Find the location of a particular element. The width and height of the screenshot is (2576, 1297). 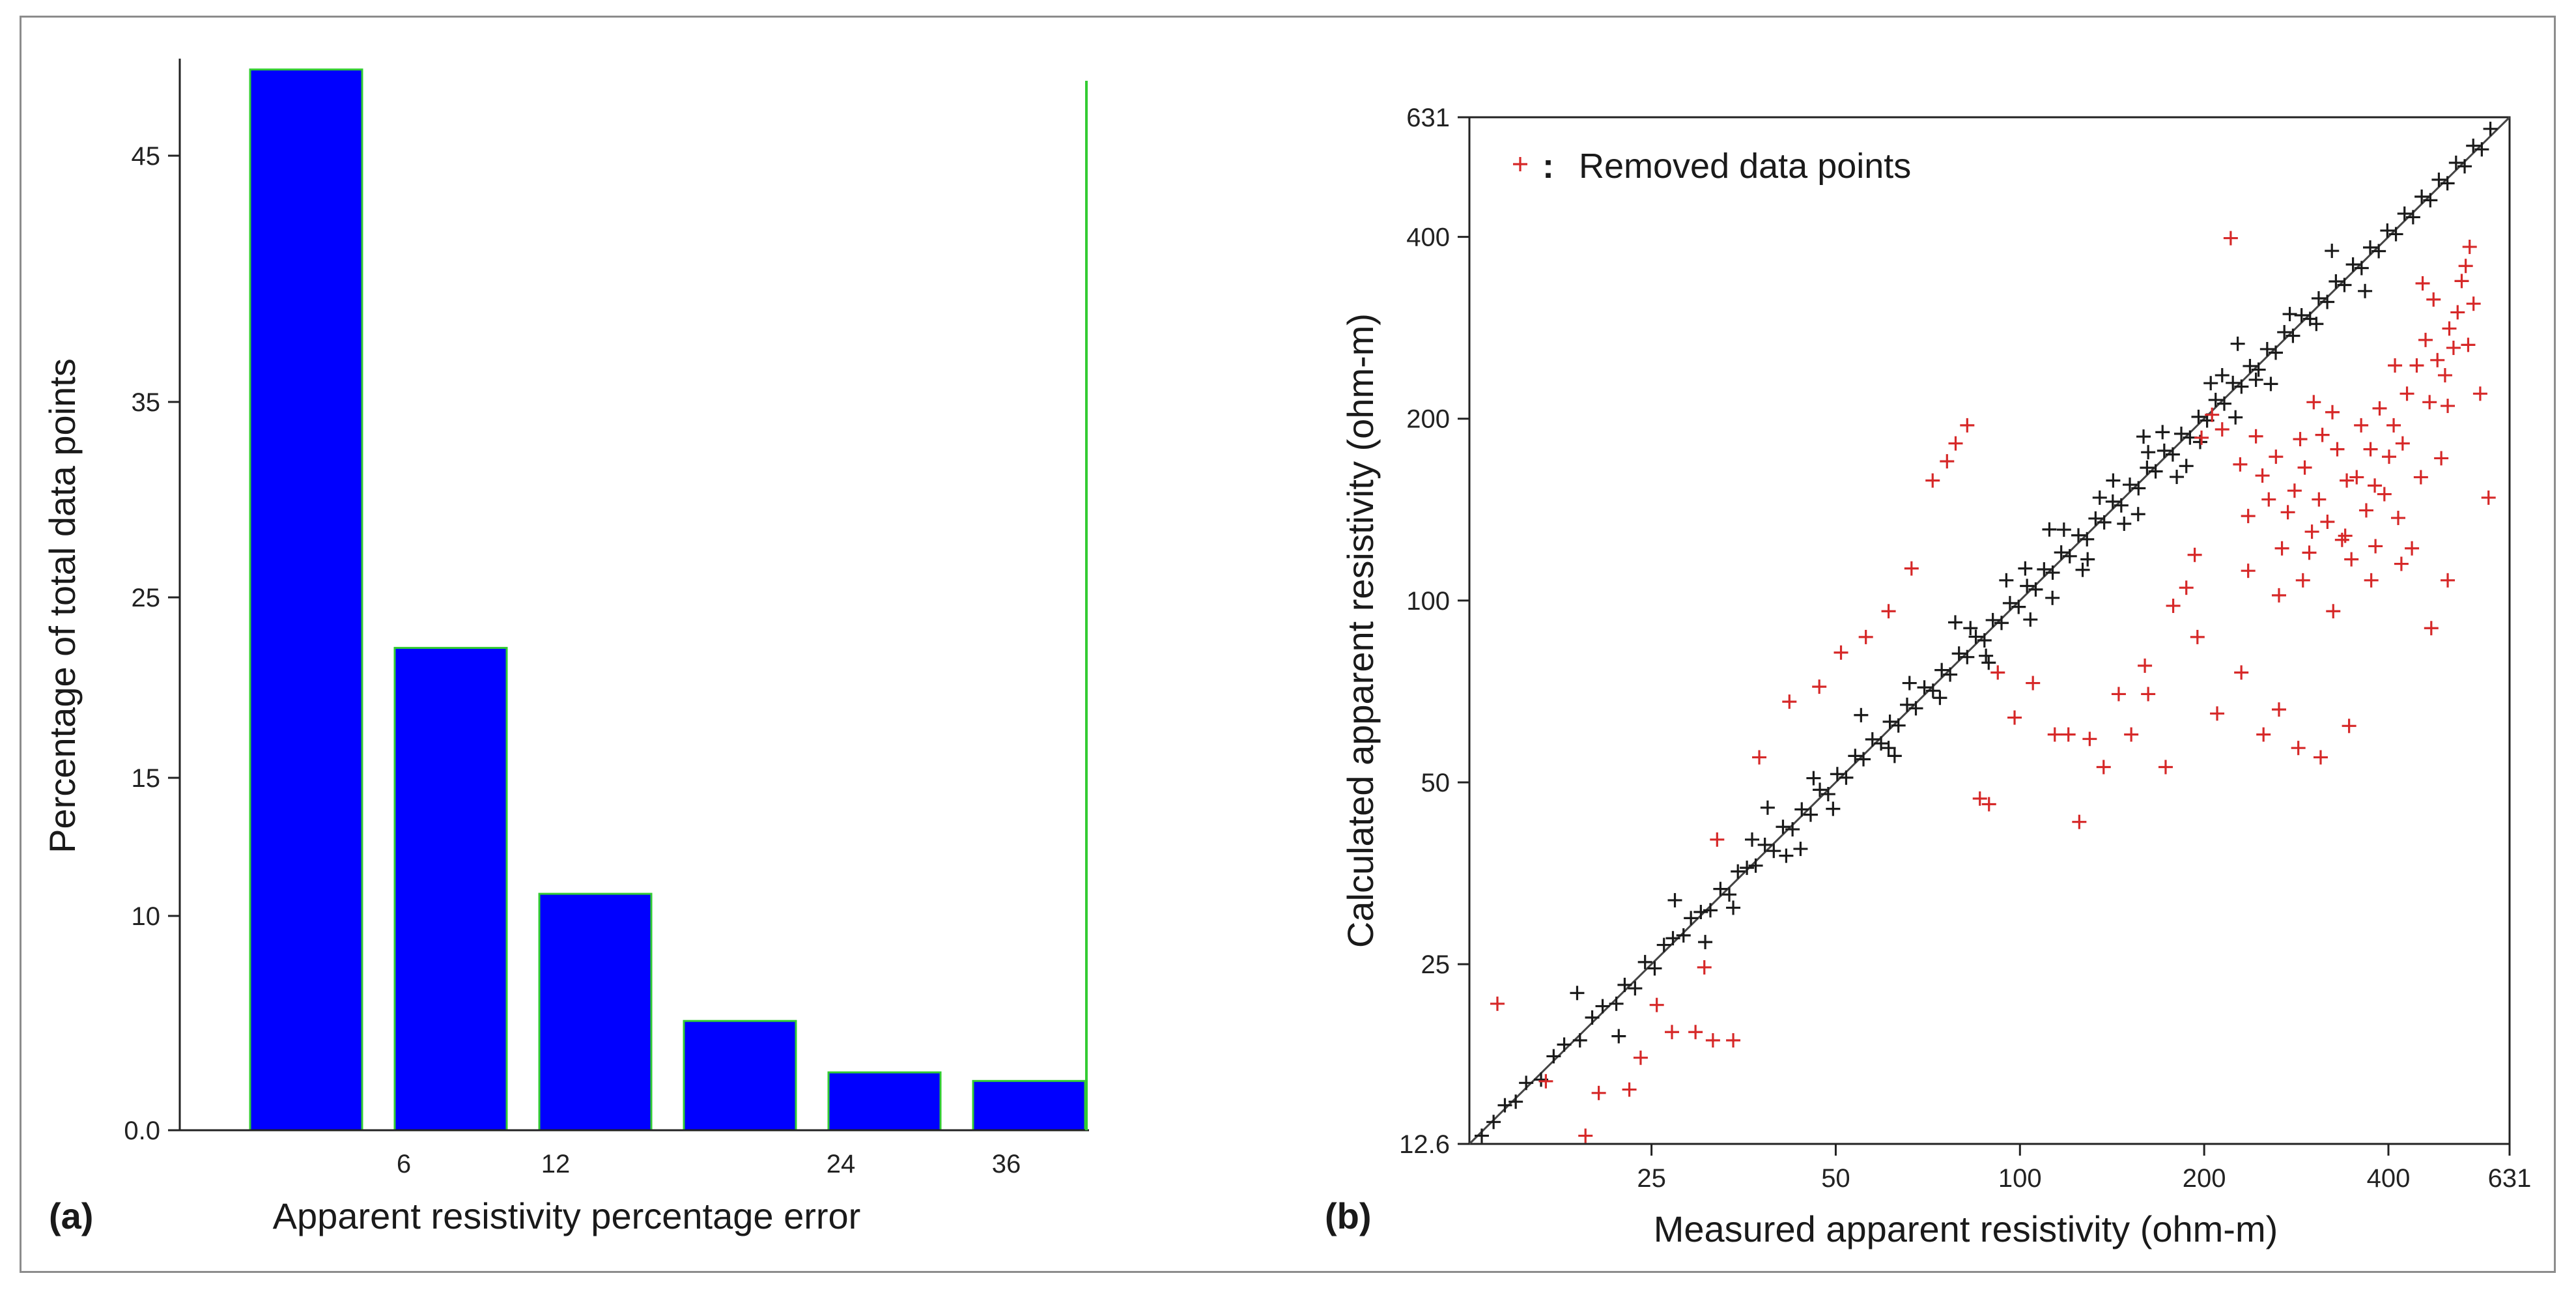

x-tick-group: 6 12 24 36 is located at coordinates (709, 1164).